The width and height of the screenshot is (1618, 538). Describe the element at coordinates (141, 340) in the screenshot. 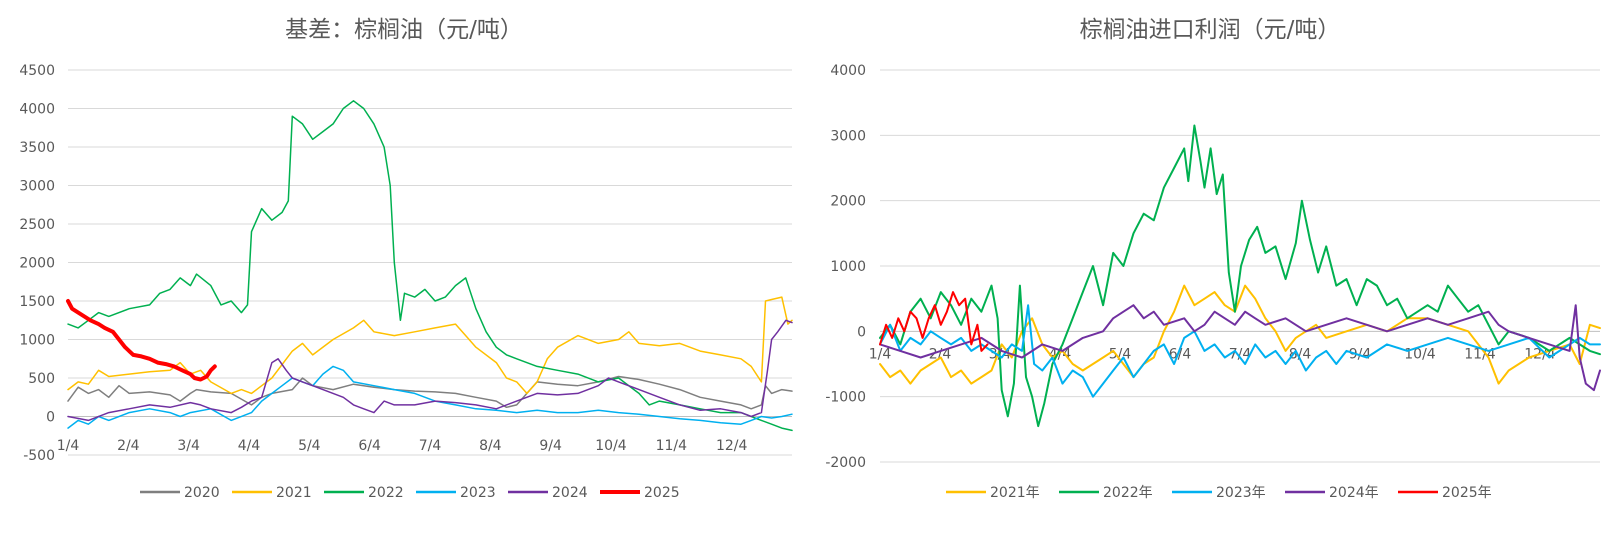

I see `series-line-2025` at that location.